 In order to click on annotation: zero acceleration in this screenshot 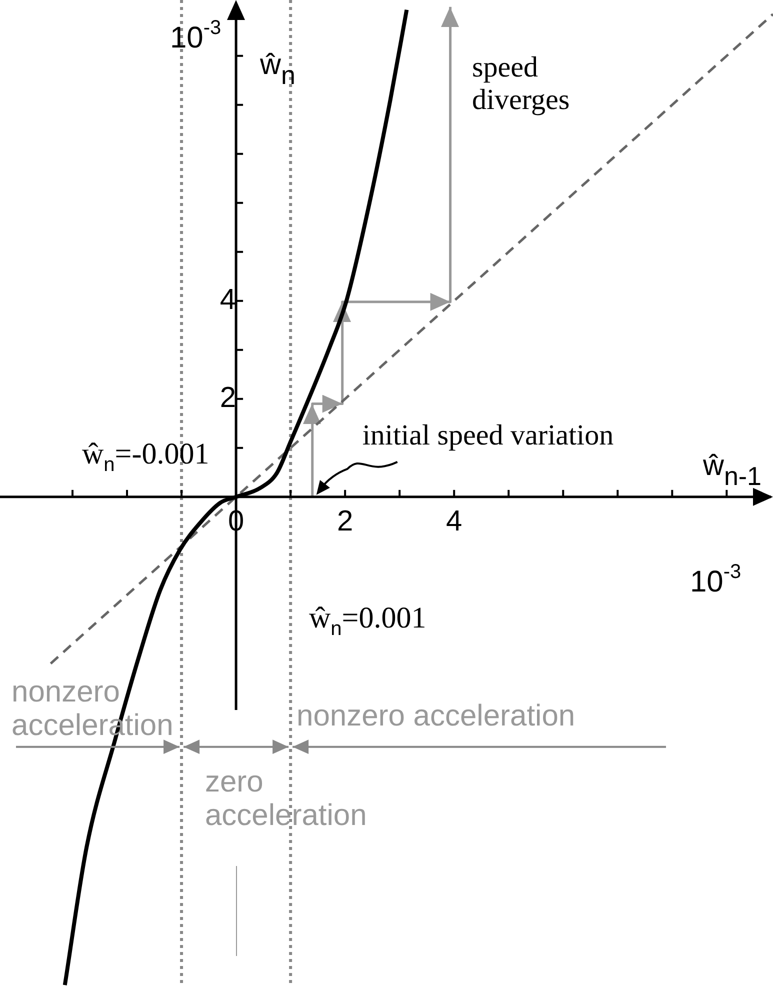, I will do `click(286, 799)`.